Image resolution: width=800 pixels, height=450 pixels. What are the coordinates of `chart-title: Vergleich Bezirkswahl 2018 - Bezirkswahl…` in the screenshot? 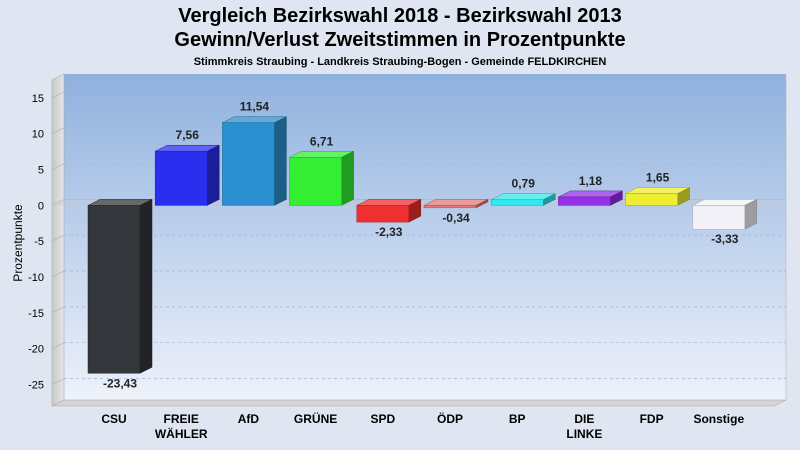 It's located at (400, 16).